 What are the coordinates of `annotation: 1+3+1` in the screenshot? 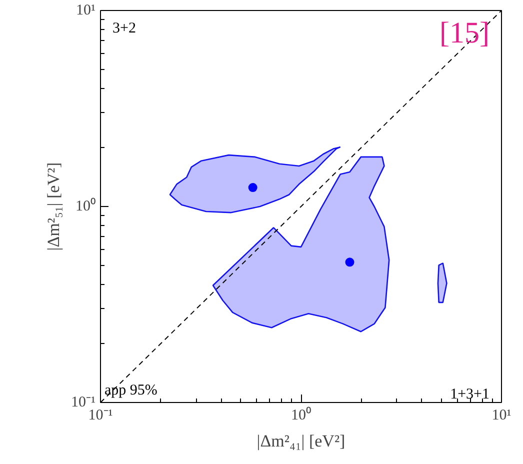 It's located at (470, 394).